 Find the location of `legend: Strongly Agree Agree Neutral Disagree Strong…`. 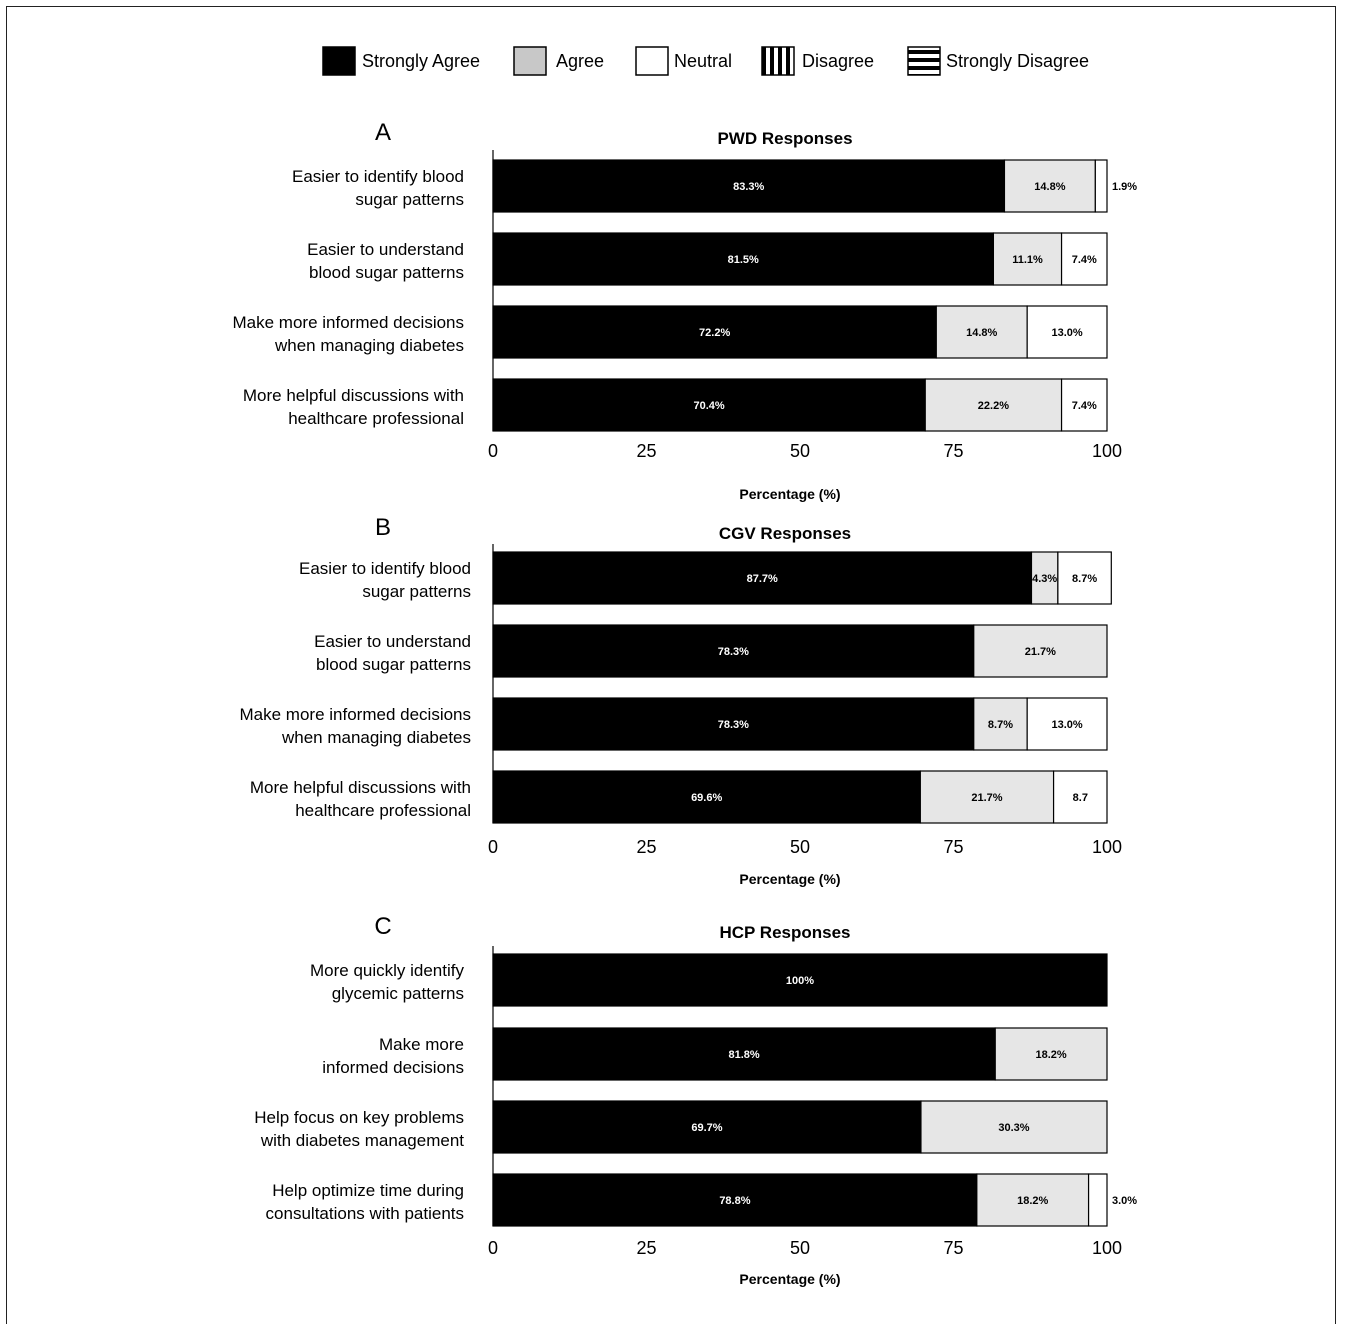

legend: Strongly Agree Agree Neutral Disagree Strong… is located at coordinates (705, 61).